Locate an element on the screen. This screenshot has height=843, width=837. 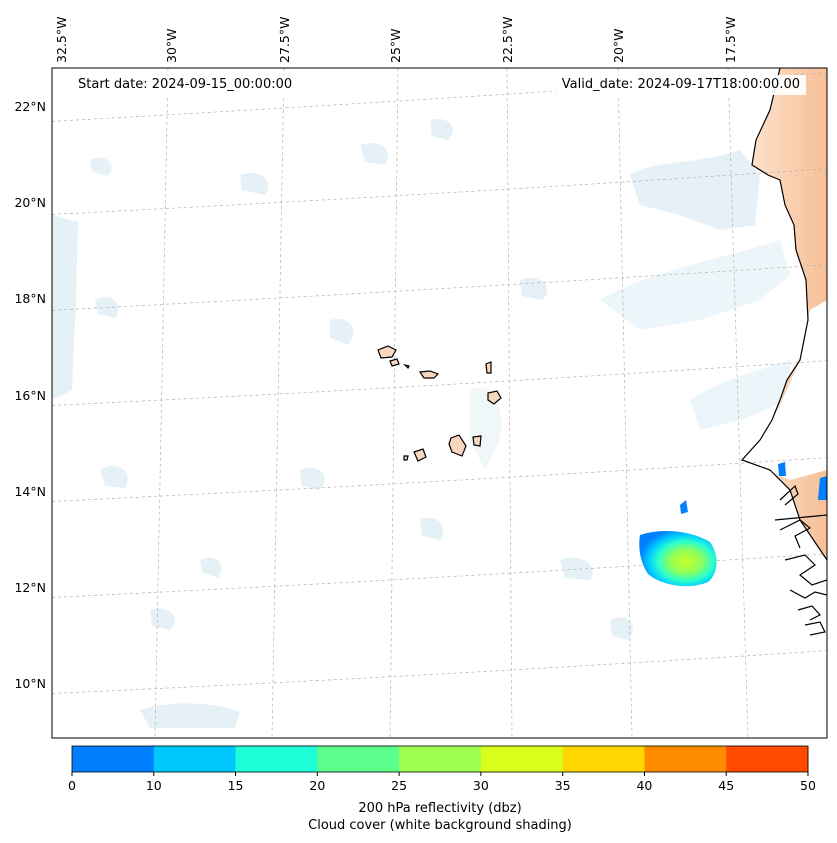
cape-verde-islands is located at coordinates (439, 403).